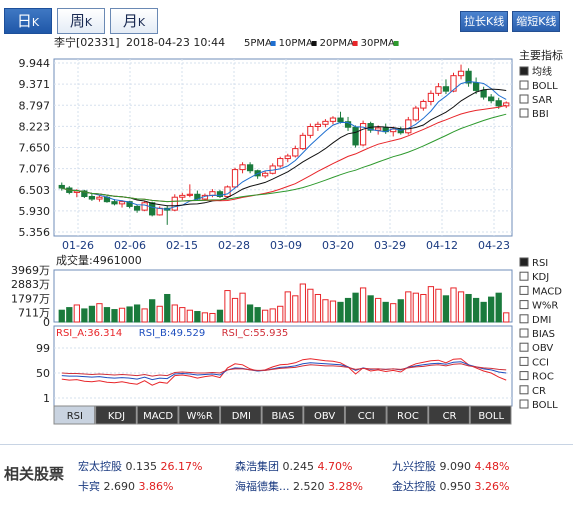 The image size is (573, 506). I want to click on indicator-tab-cci, so click(365, 415).